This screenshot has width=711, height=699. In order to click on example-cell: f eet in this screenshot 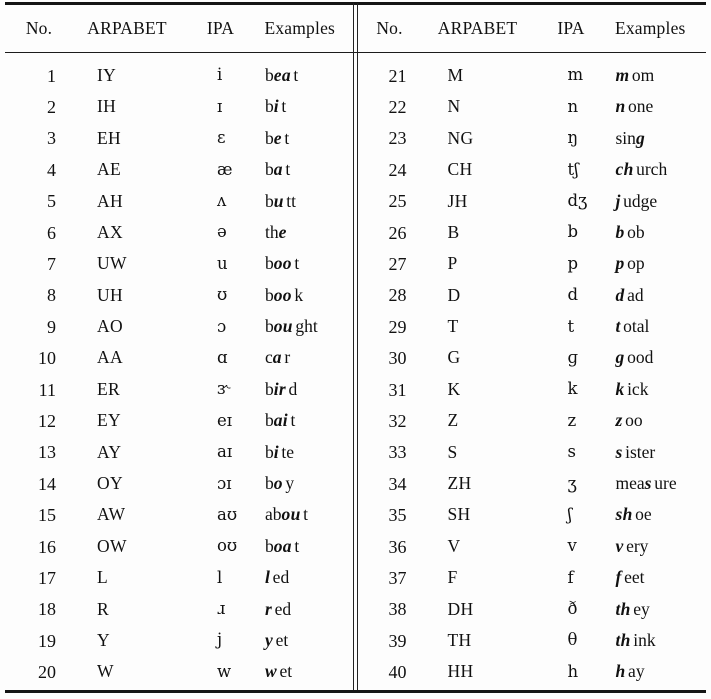, I will do `click(651, 577)`.